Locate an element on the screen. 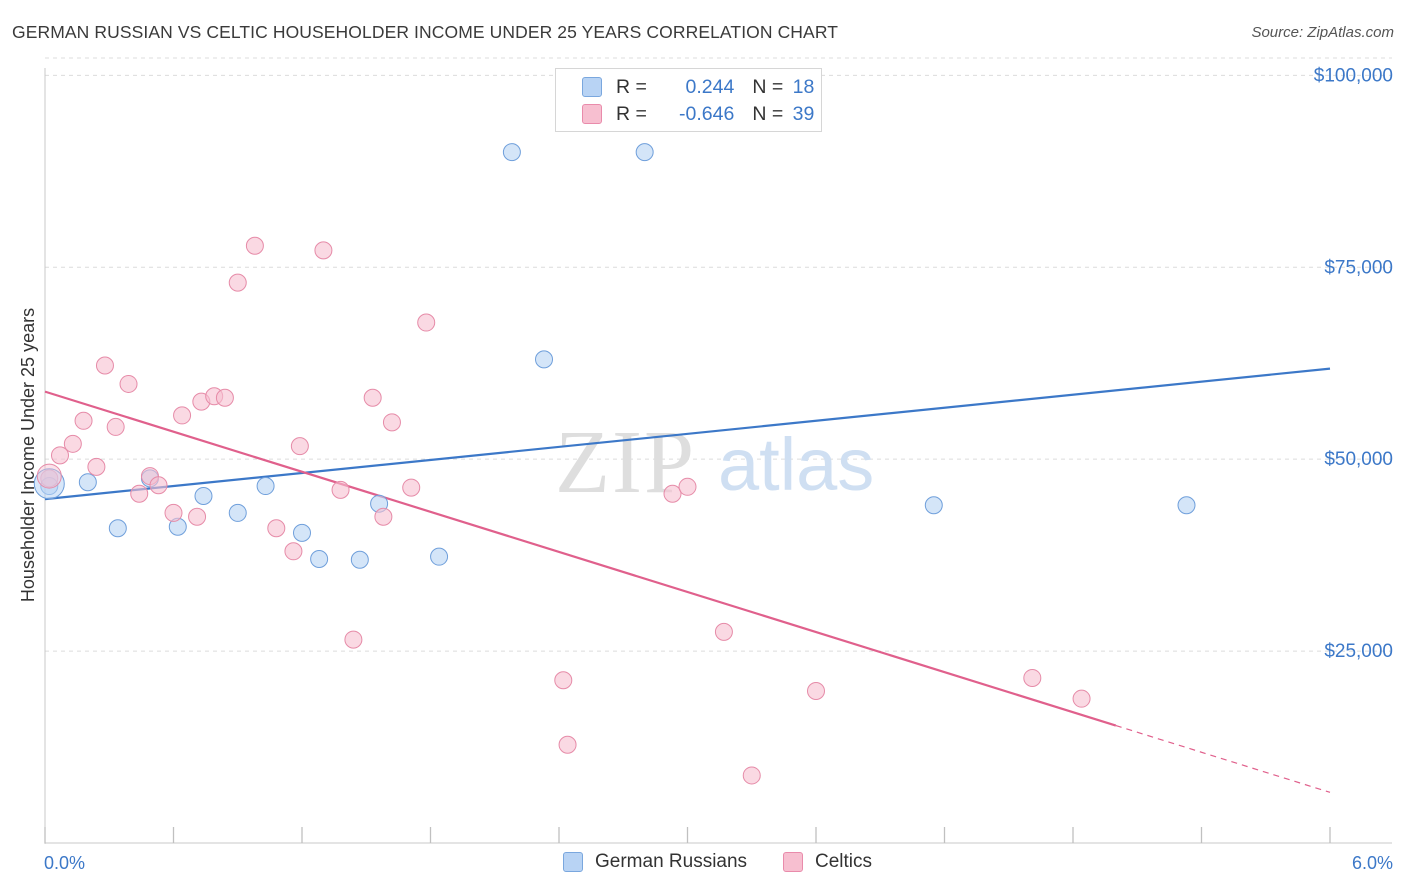  legend-r-value: 0.244 is located at coordinates (710, 86).